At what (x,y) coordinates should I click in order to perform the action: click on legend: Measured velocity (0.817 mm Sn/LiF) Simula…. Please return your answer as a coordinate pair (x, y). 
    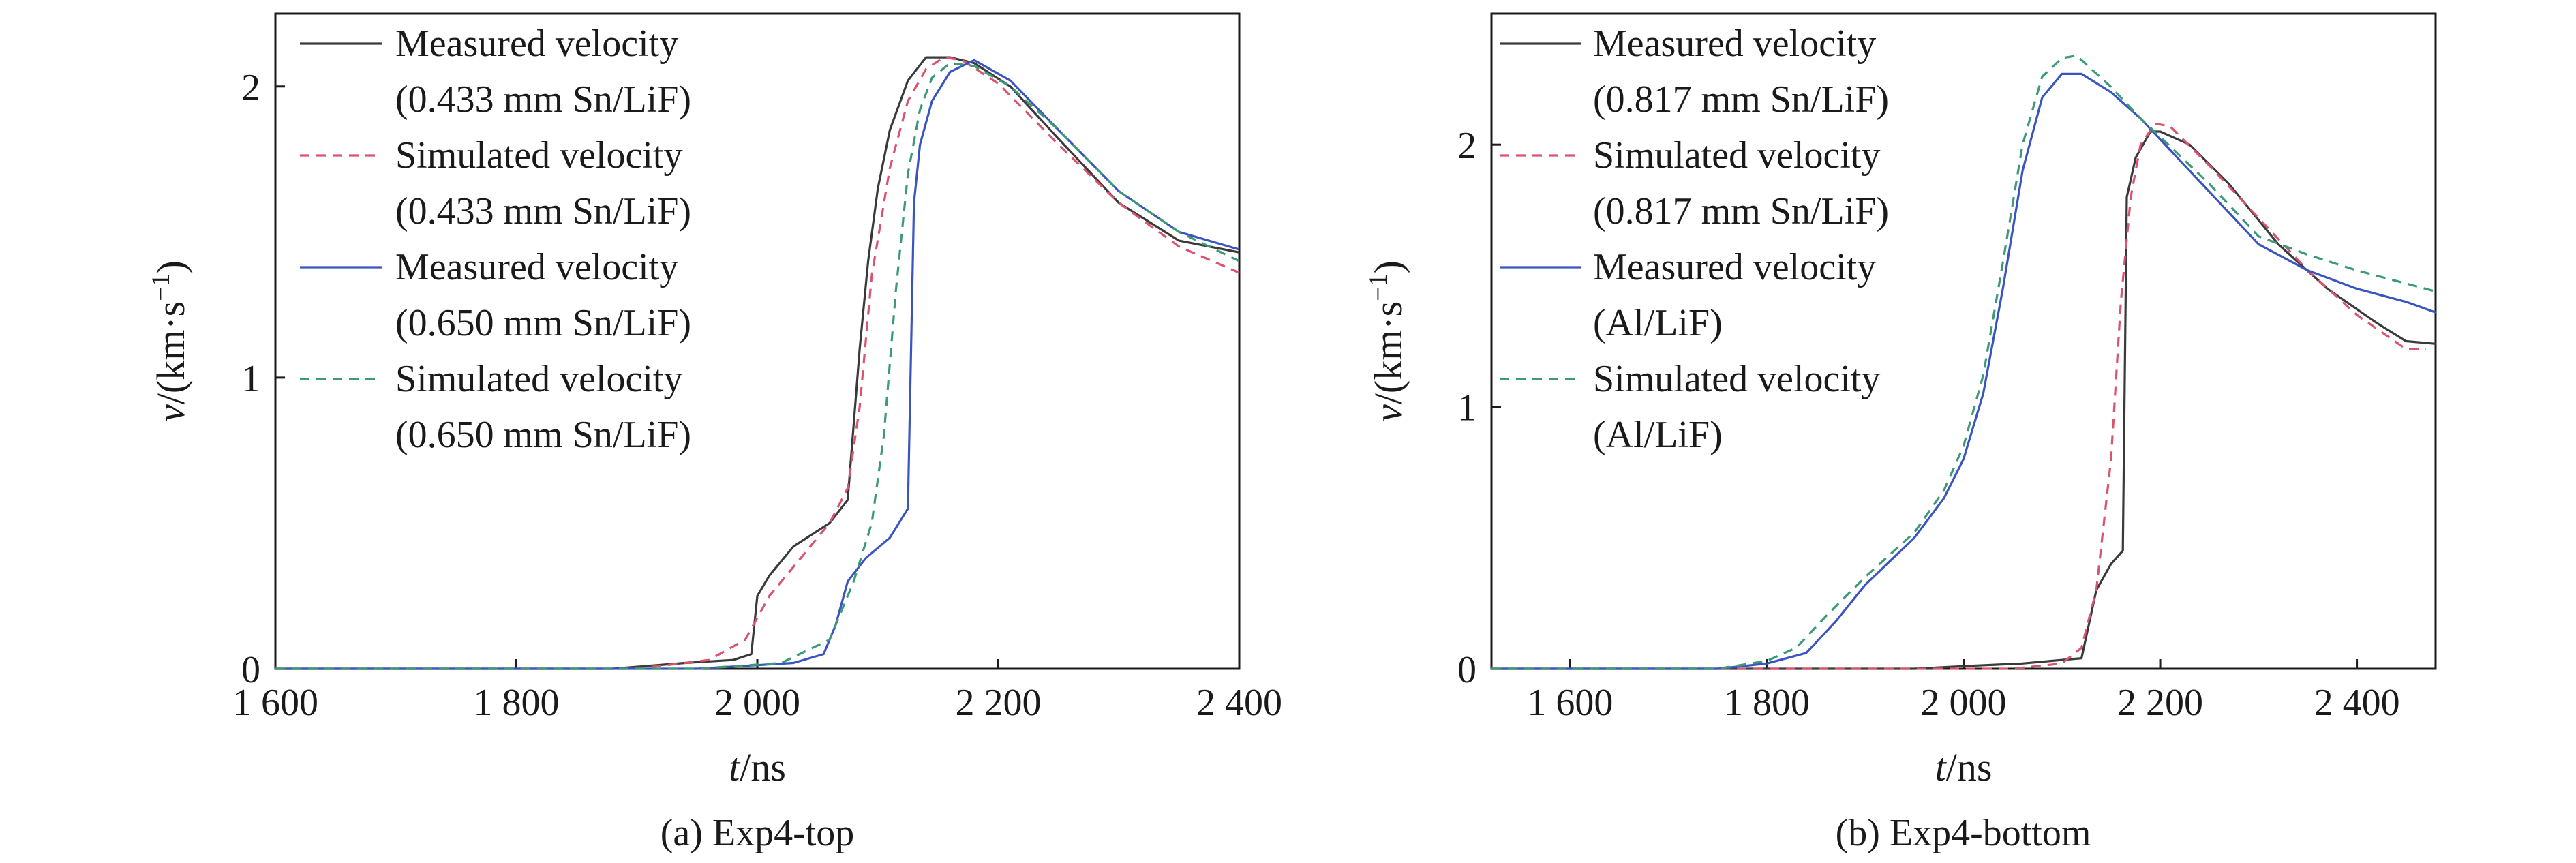
    Looking at the image, I should click on (1694, 239).